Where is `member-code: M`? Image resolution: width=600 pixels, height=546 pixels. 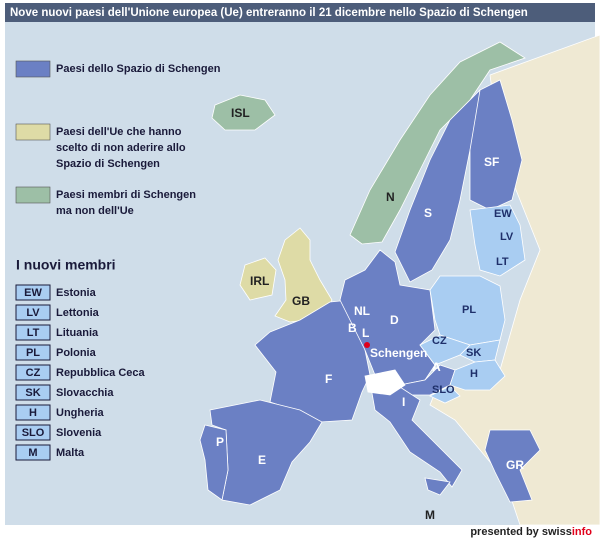
member-code: M is located at coordinates (32, 453).